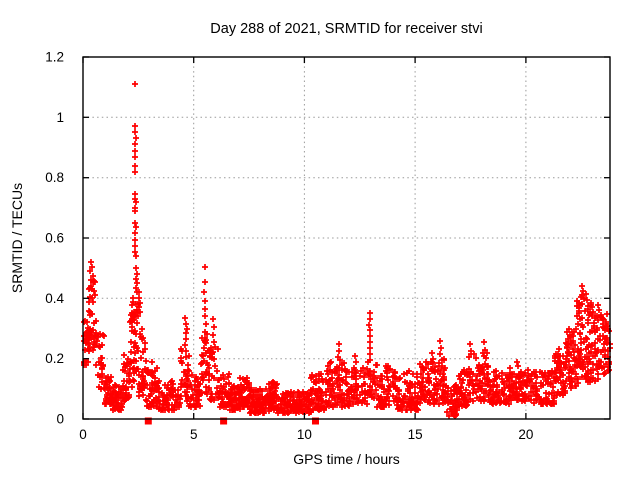 Image resolution: width=640 pixels, height=480 pixels. I want to click on svg-text: 1.2, so click(54, 57).